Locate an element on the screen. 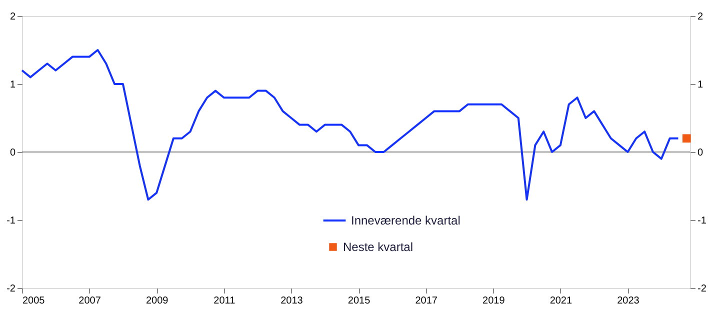  x-tick-label: 2023 is located at coordinates (628, 301).